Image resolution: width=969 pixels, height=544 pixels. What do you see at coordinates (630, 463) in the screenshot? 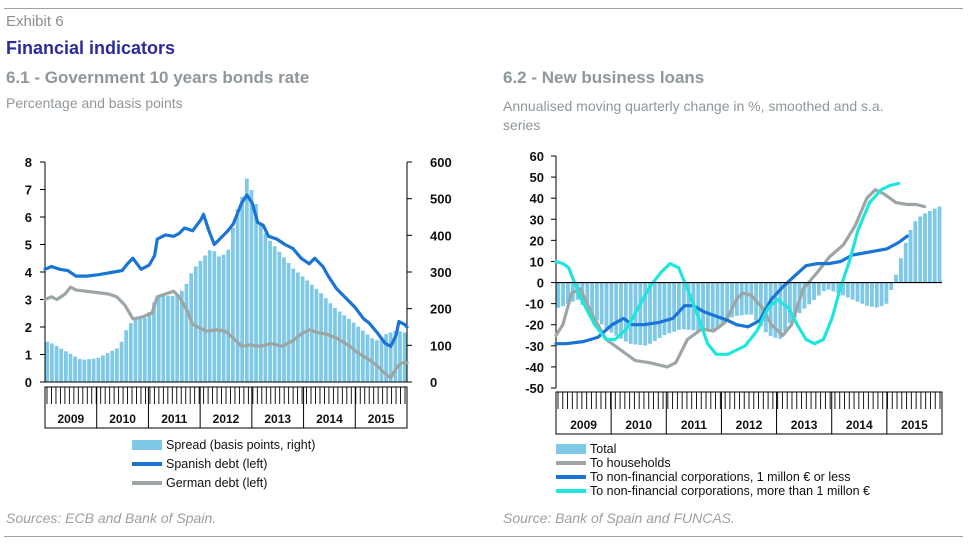
I see `legend-label-households: To households` at bounding box center [630, 463].